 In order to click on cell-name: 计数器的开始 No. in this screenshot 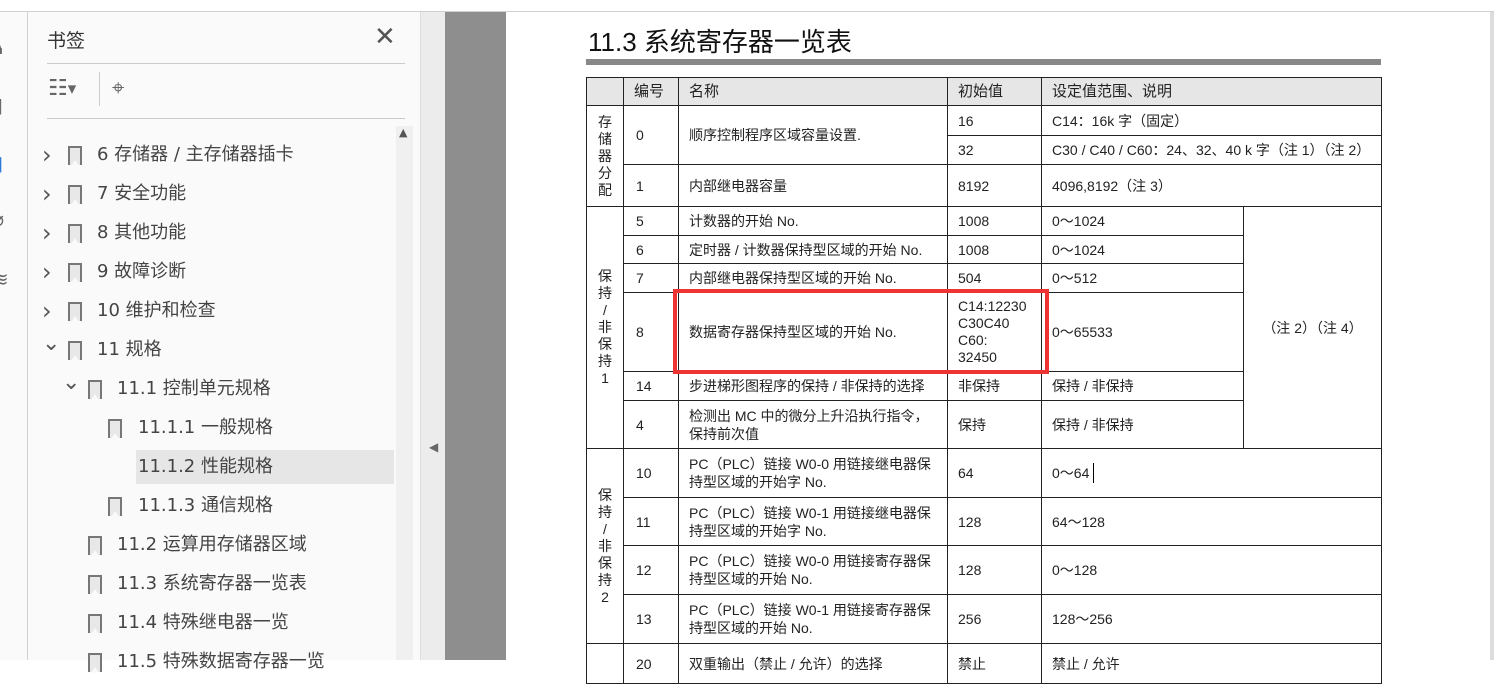, I will do `click(813, 221)`.